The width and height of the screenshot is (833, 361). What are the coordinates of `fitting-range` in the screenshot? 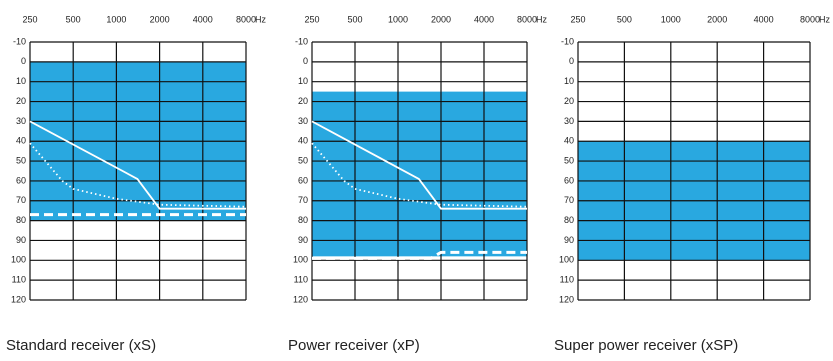 It's located at (419, 174).